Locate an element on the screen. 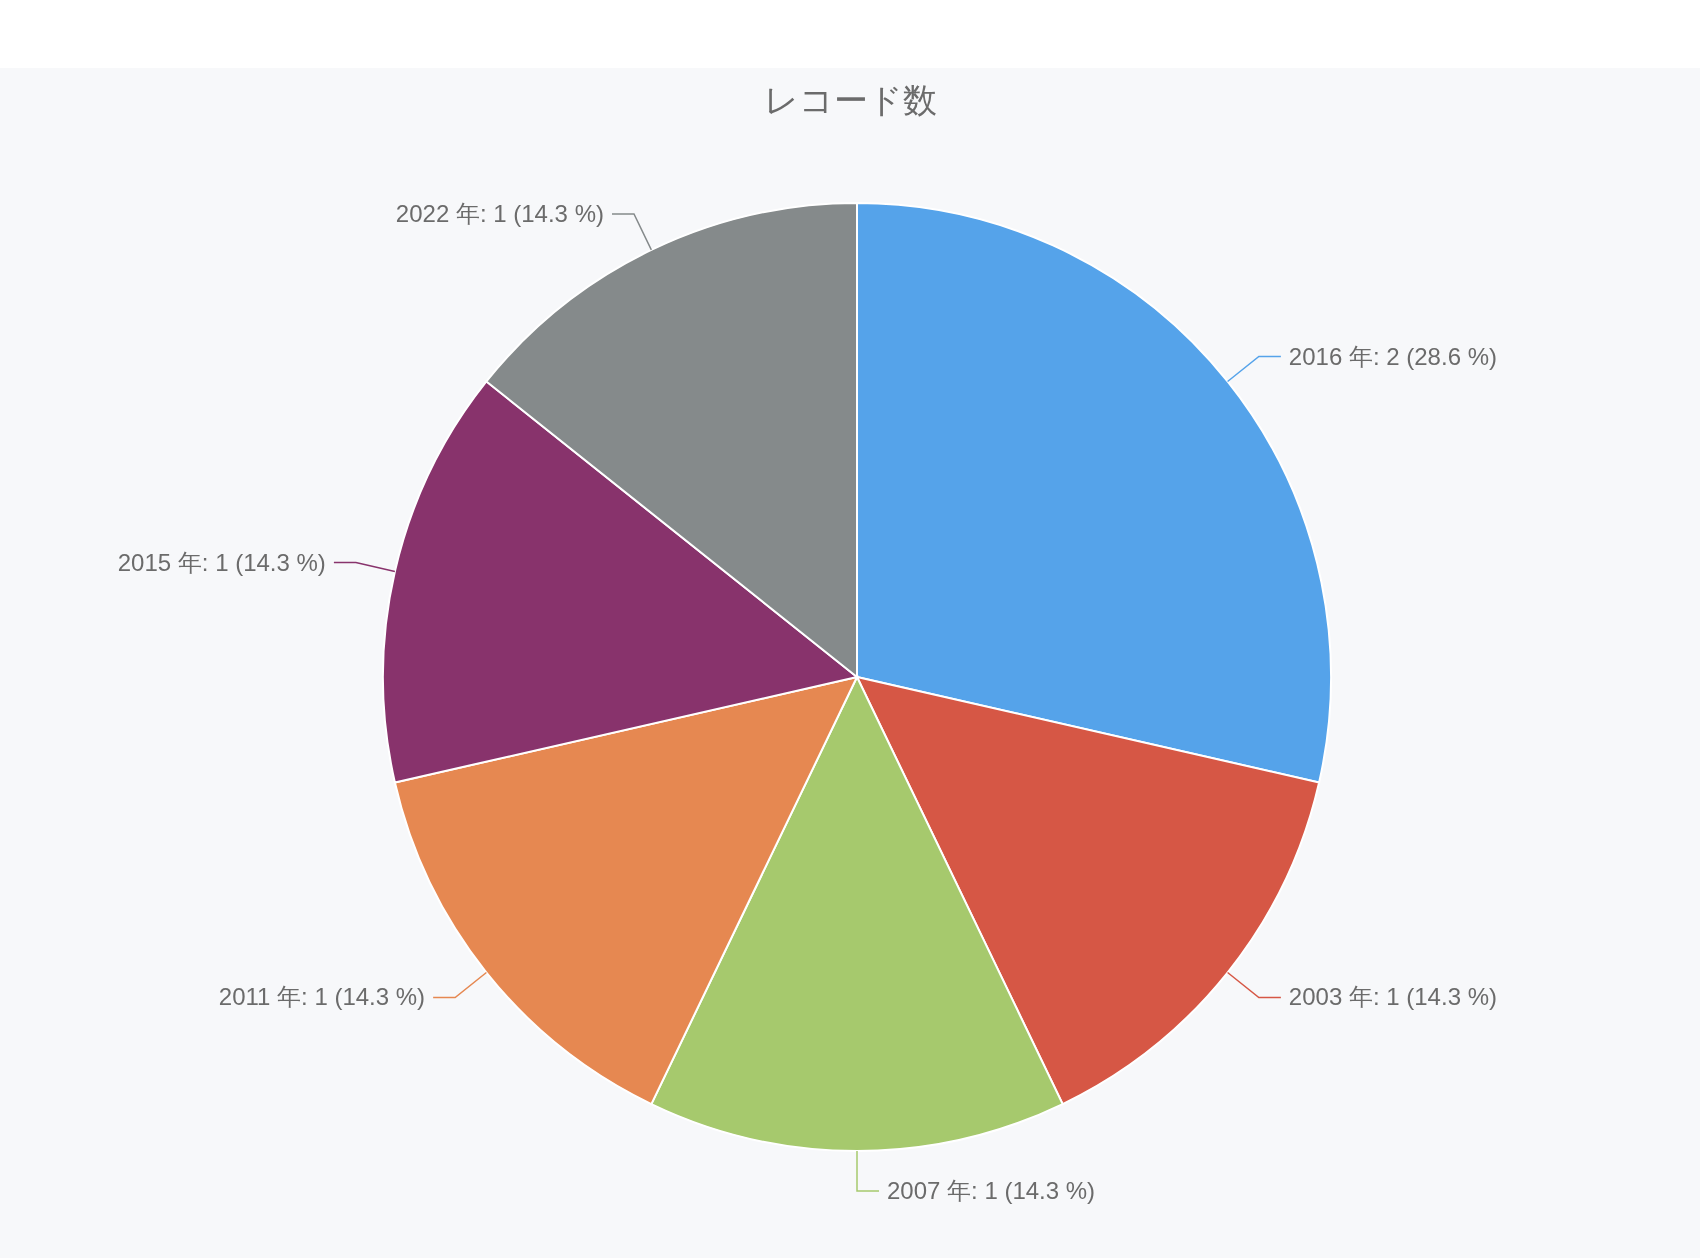 This screenshot has height=1258, width=1700. slice-label: 2016 年: 2 (28.6 %) is located at coordinates (1392, 356).